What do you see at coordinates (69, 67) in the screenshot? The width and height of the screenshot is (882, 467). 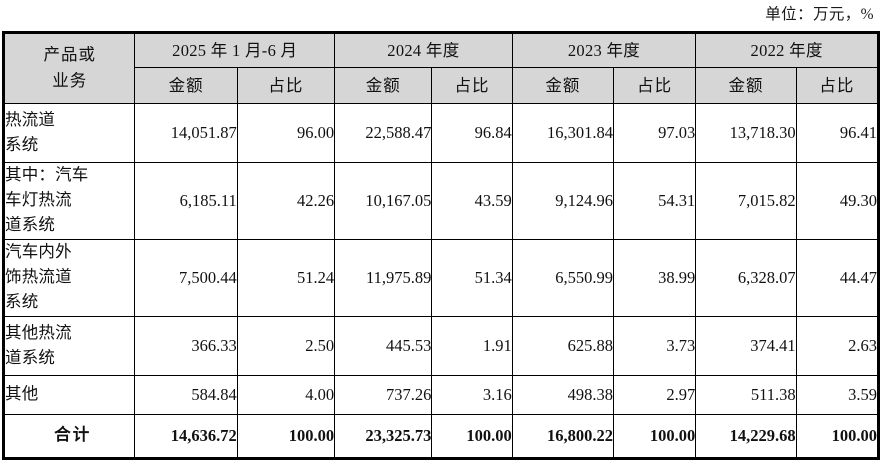 I see `header-stub-product-or-business: 产品或 业务` at bounding box center [69, 67].